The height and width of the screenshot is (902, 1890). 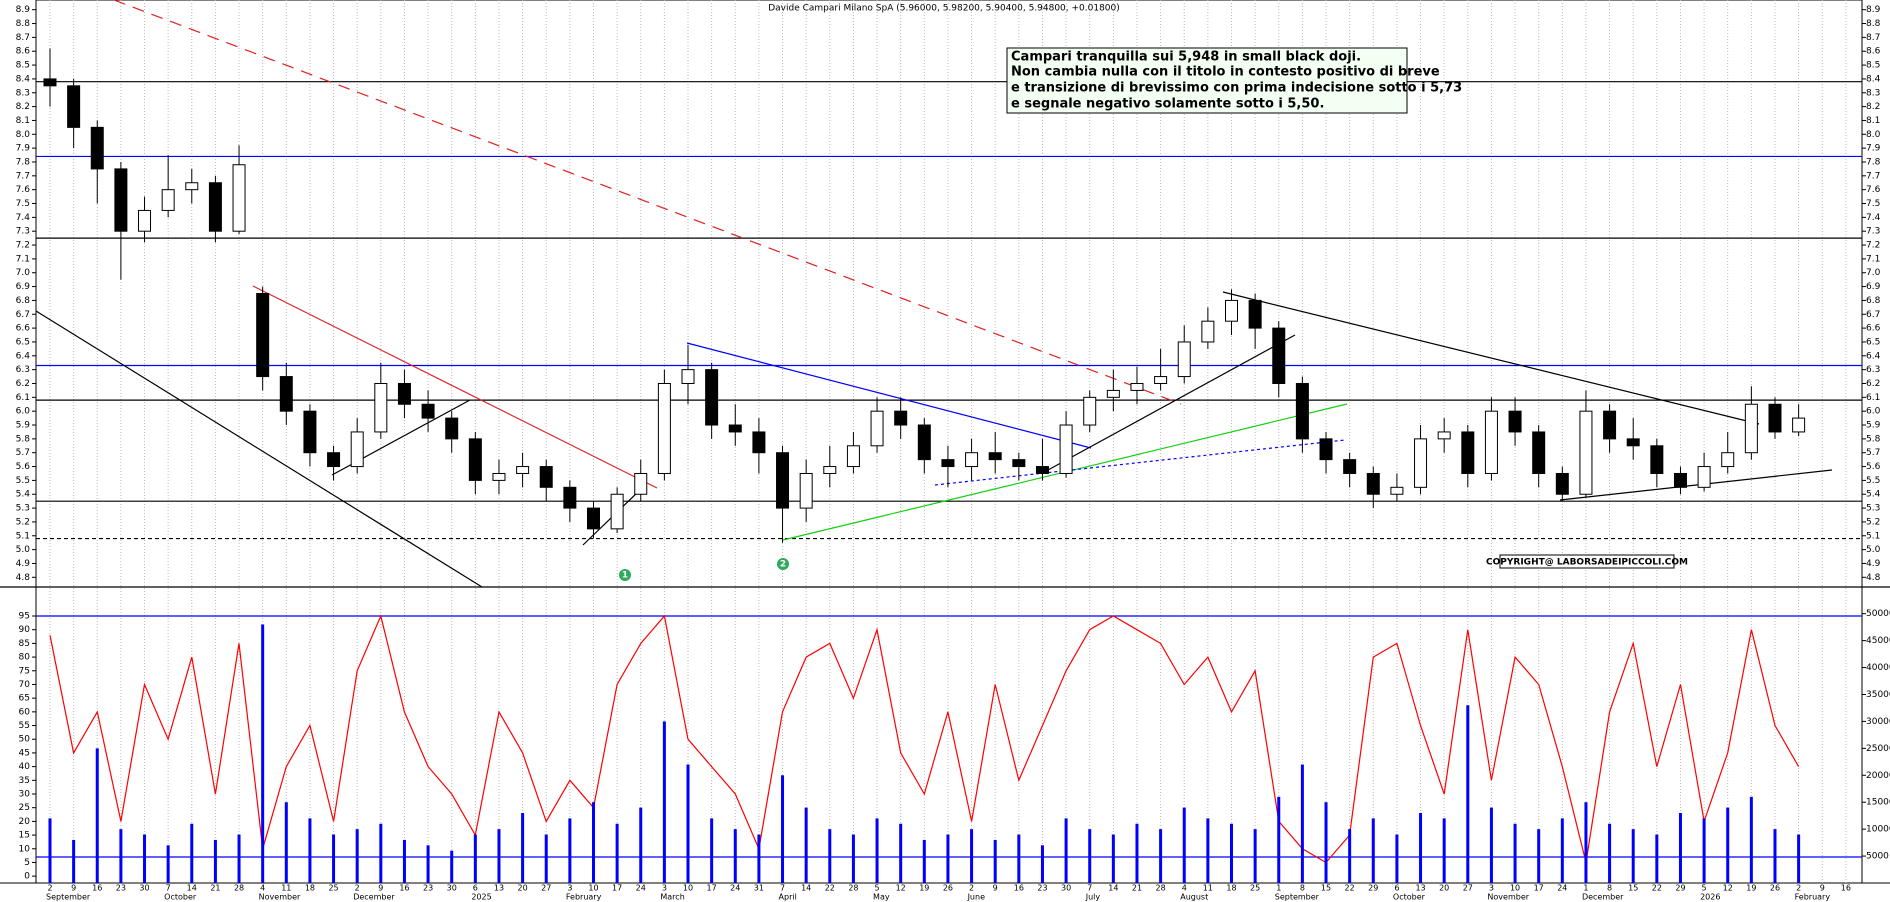 What do you see at coordinates (1873, 10) in the screenshot?
I see `y-tick-label: 8.9` at bounding box center [1873, 10].